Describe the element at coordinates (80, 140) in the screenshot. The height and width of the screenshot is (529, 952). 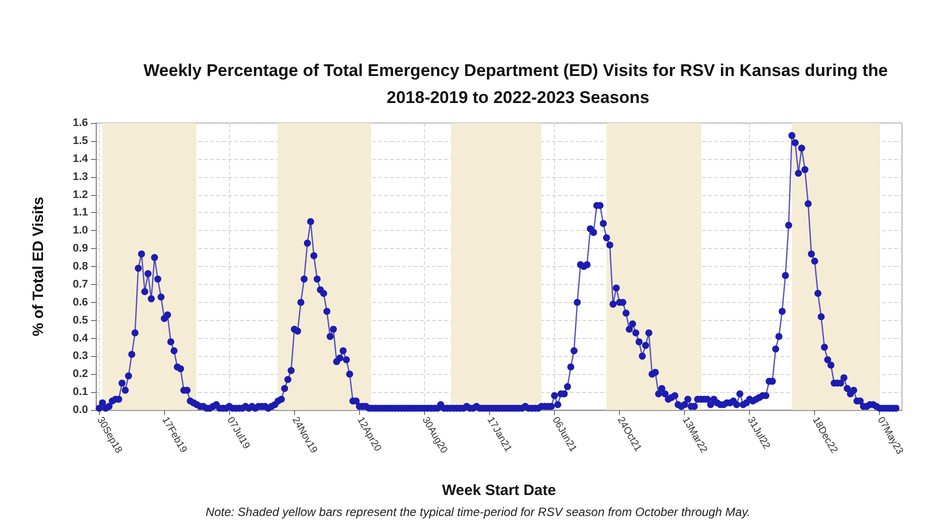
I see `y-tick-label: 1.5` at that location.